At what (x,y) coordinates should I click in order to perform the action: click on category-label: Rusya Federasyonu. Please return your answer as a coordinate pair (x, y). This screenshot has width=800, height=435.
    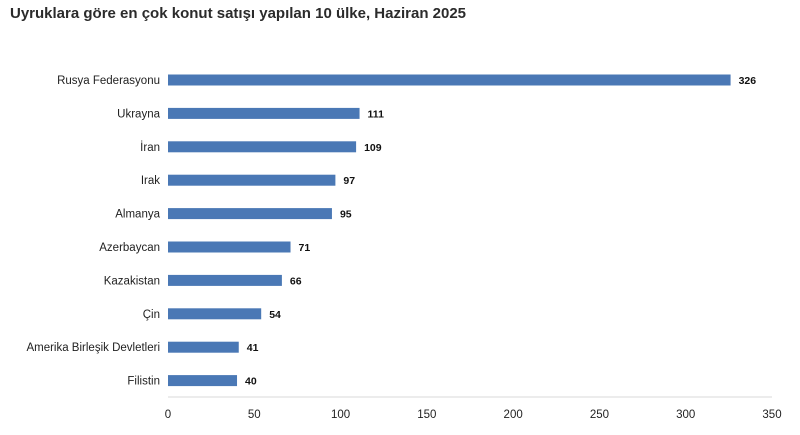
    Looking at the image, I should click on (108, 81).